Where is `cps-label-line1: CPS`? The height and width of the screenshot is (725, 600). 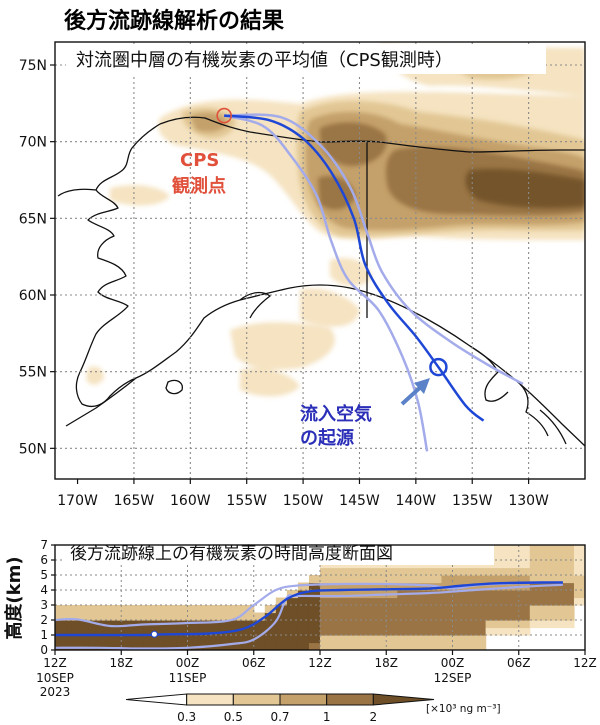 cps-label-line1: CPS is located at coordinates (199, 160).